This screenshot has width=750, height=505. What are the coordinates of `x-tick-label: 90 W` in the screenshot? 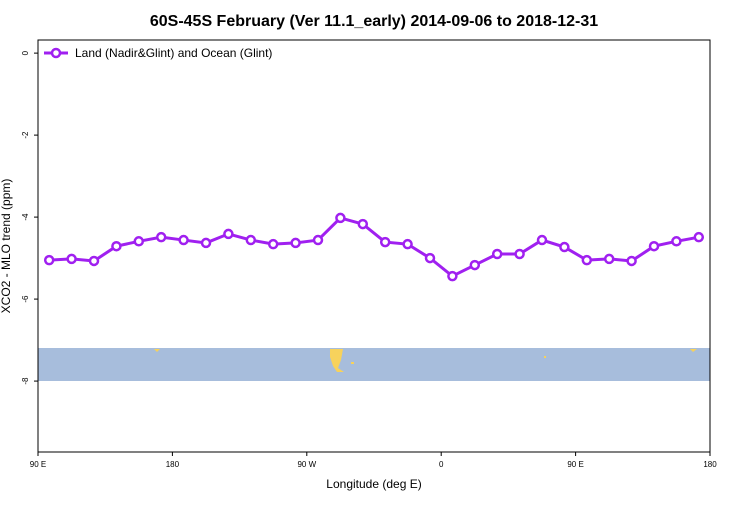 It's located at (306, 464).